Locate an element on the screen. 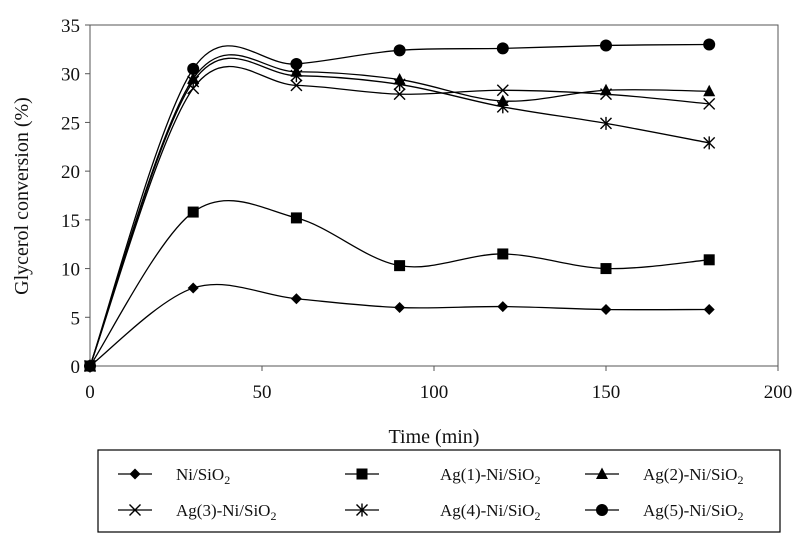 The height and width of the screenshot is (534, 800). x-tick-label: 100 is located at coordinates (434, 392).